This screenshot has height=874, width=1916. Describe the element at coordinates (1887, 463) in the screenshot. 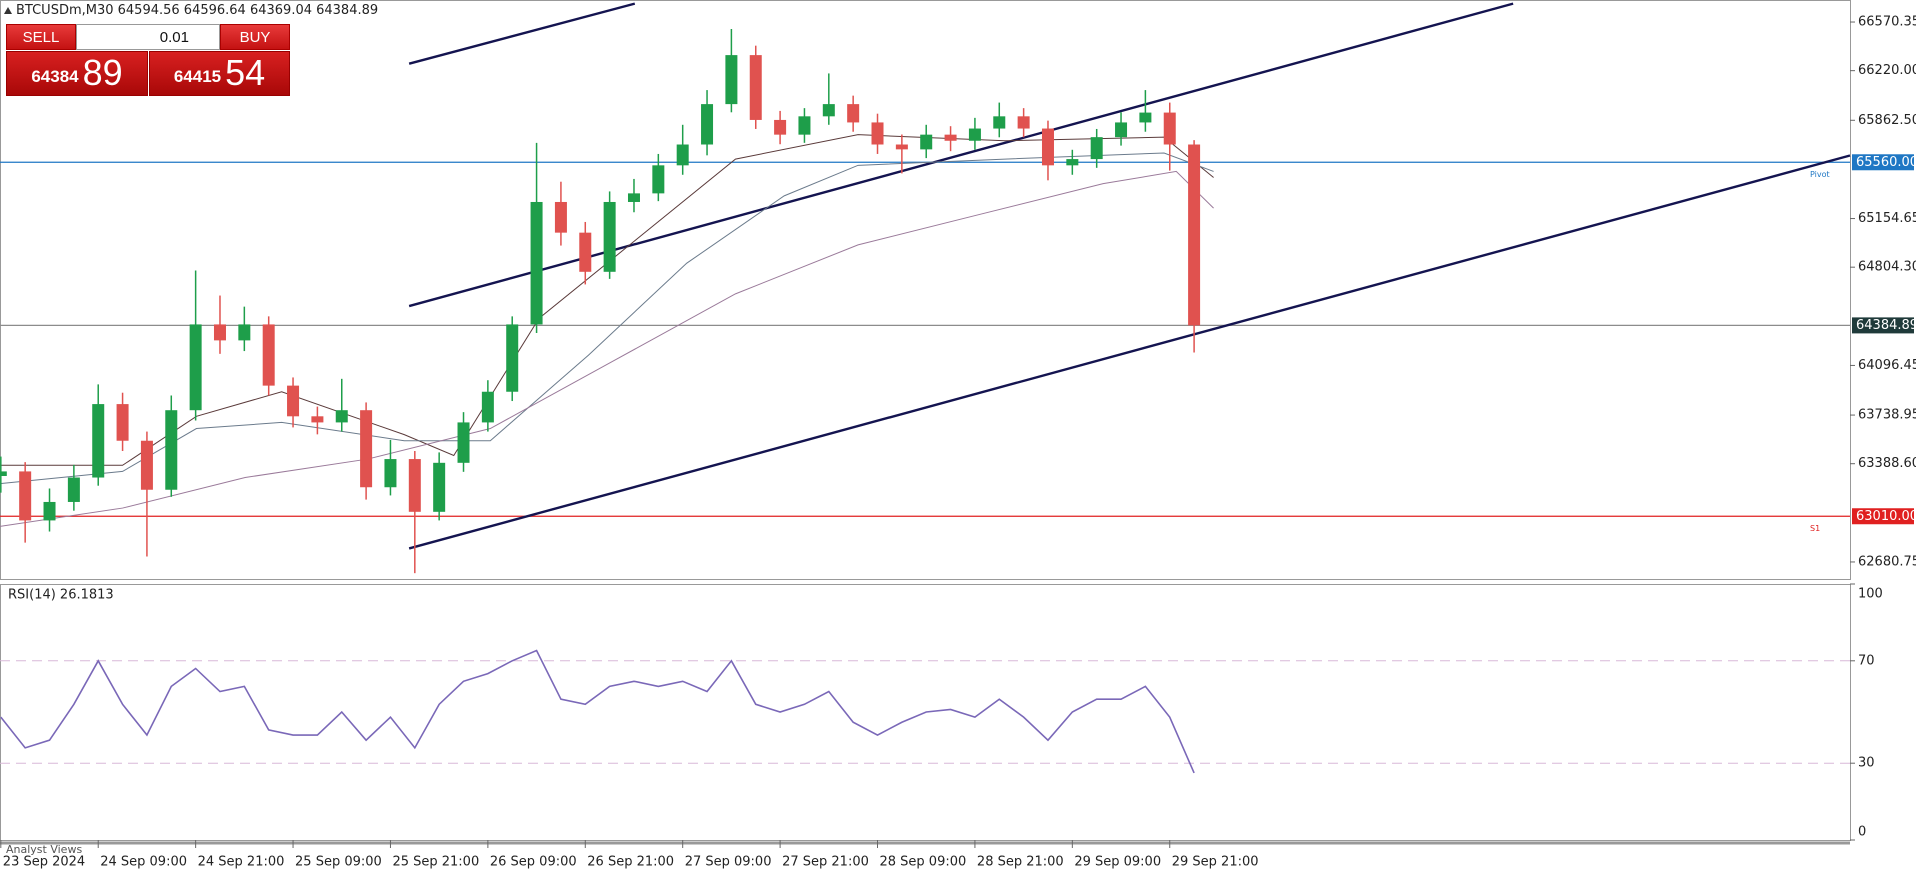

I see `y-tick-label: 63388.60` at that location.